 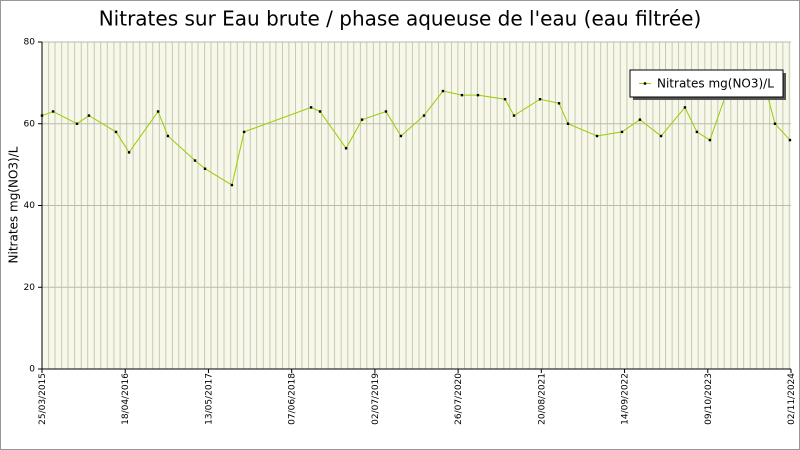 I want to click on x-tick-label: 25/03/2015, so click(x=43, y=399).